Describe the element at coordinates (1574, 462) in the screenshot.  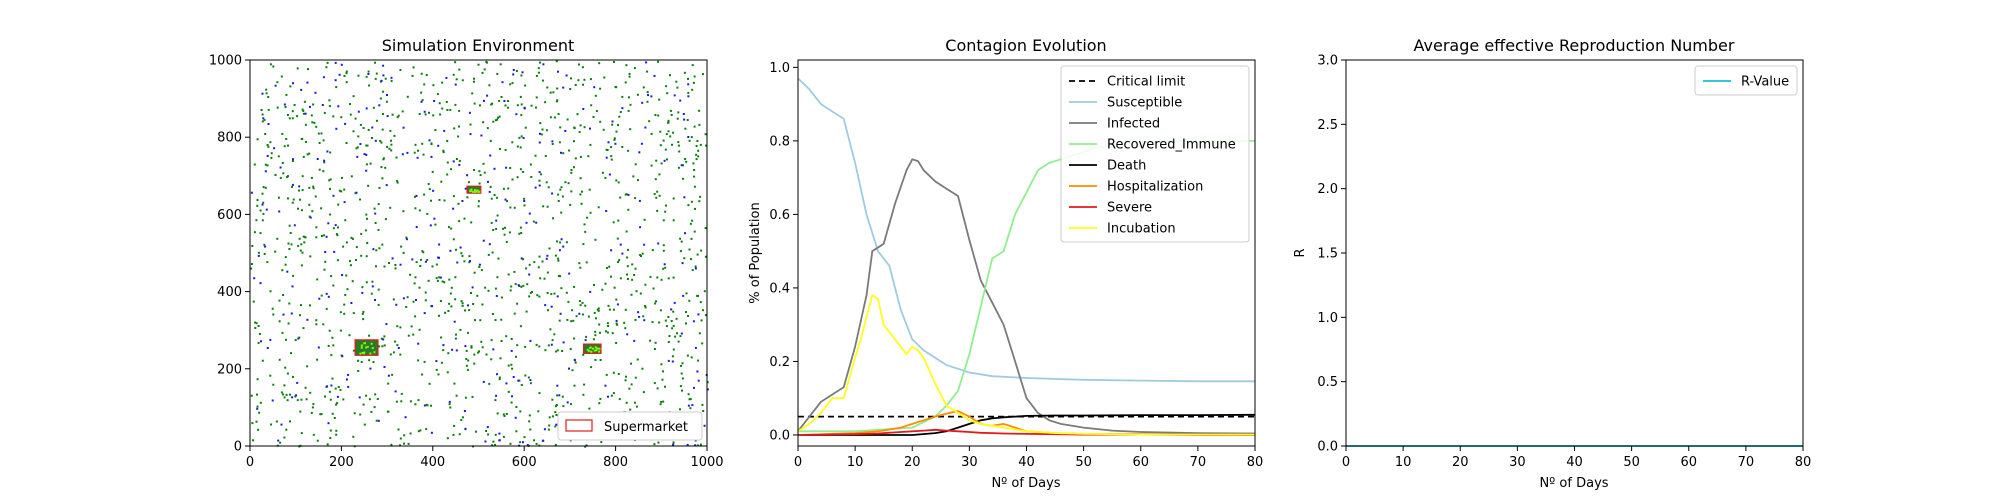
I see `x-tick-label: 40` at that location.